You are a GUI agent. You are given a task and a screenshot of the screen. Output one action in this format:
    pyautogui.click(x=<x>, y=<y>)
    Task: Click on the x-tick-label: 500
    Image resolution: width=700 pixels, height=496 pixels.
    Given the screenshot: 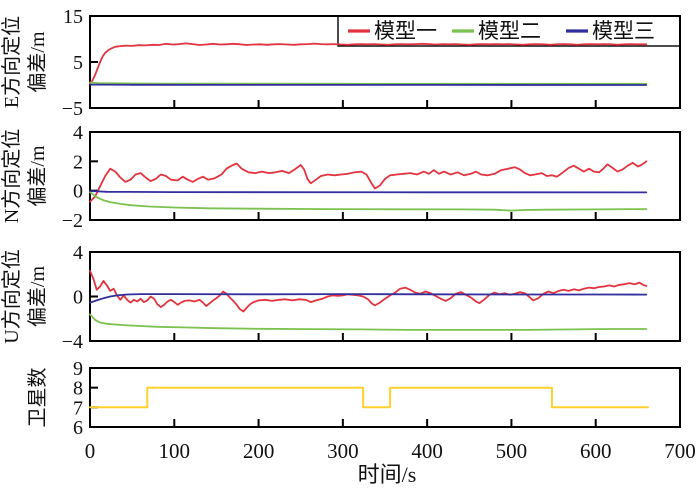 What is the action you would take?
    pyautogui.click(x=512, y=451)
    